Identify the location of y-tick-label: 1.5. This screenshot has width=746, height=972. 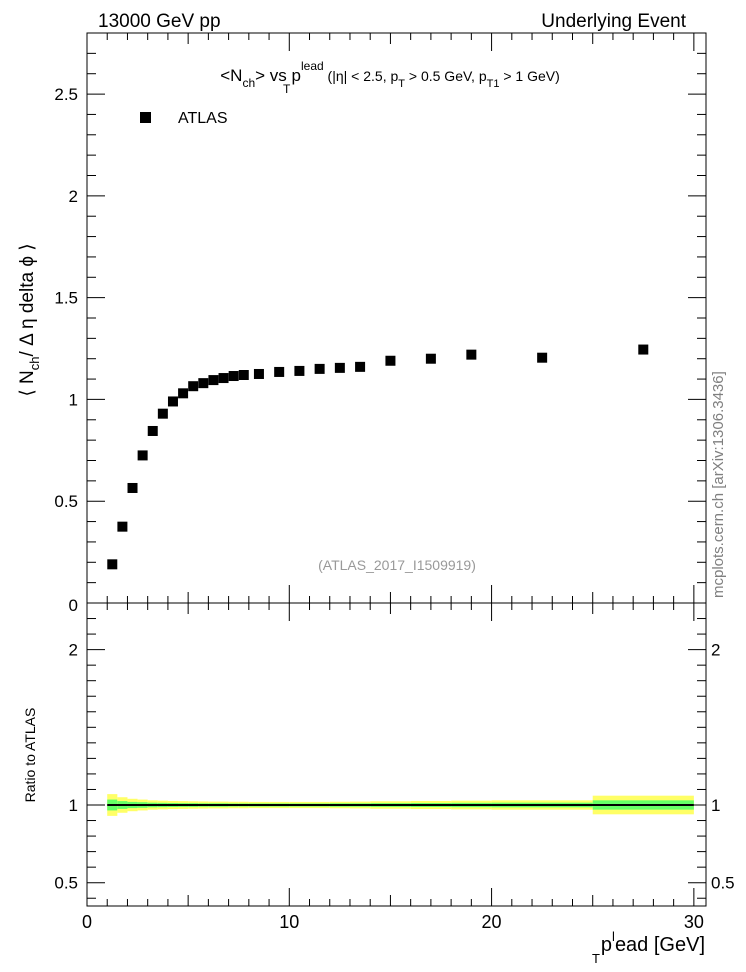
(66, 298).